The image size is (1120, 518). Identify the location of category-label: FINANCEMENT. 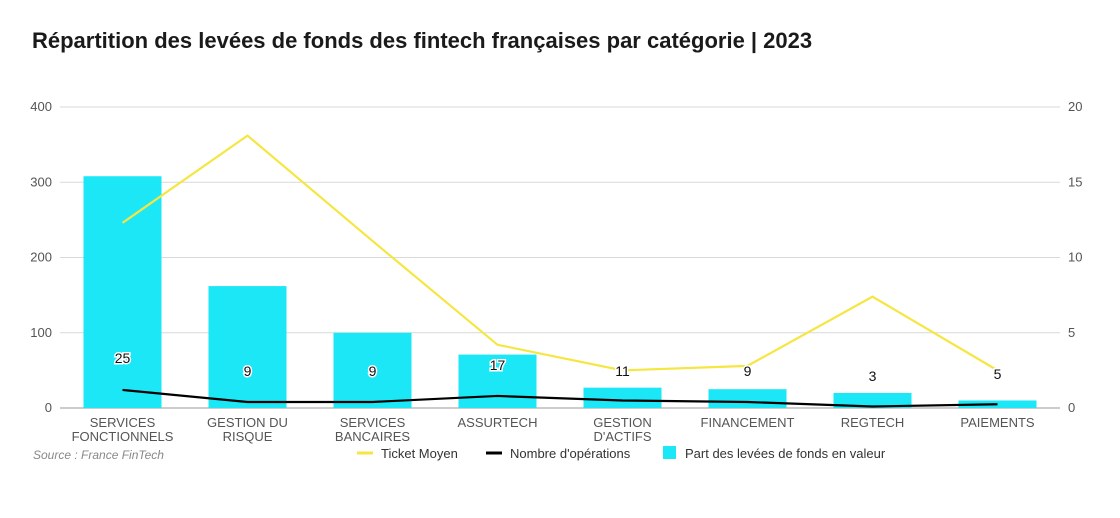
(748, 422).